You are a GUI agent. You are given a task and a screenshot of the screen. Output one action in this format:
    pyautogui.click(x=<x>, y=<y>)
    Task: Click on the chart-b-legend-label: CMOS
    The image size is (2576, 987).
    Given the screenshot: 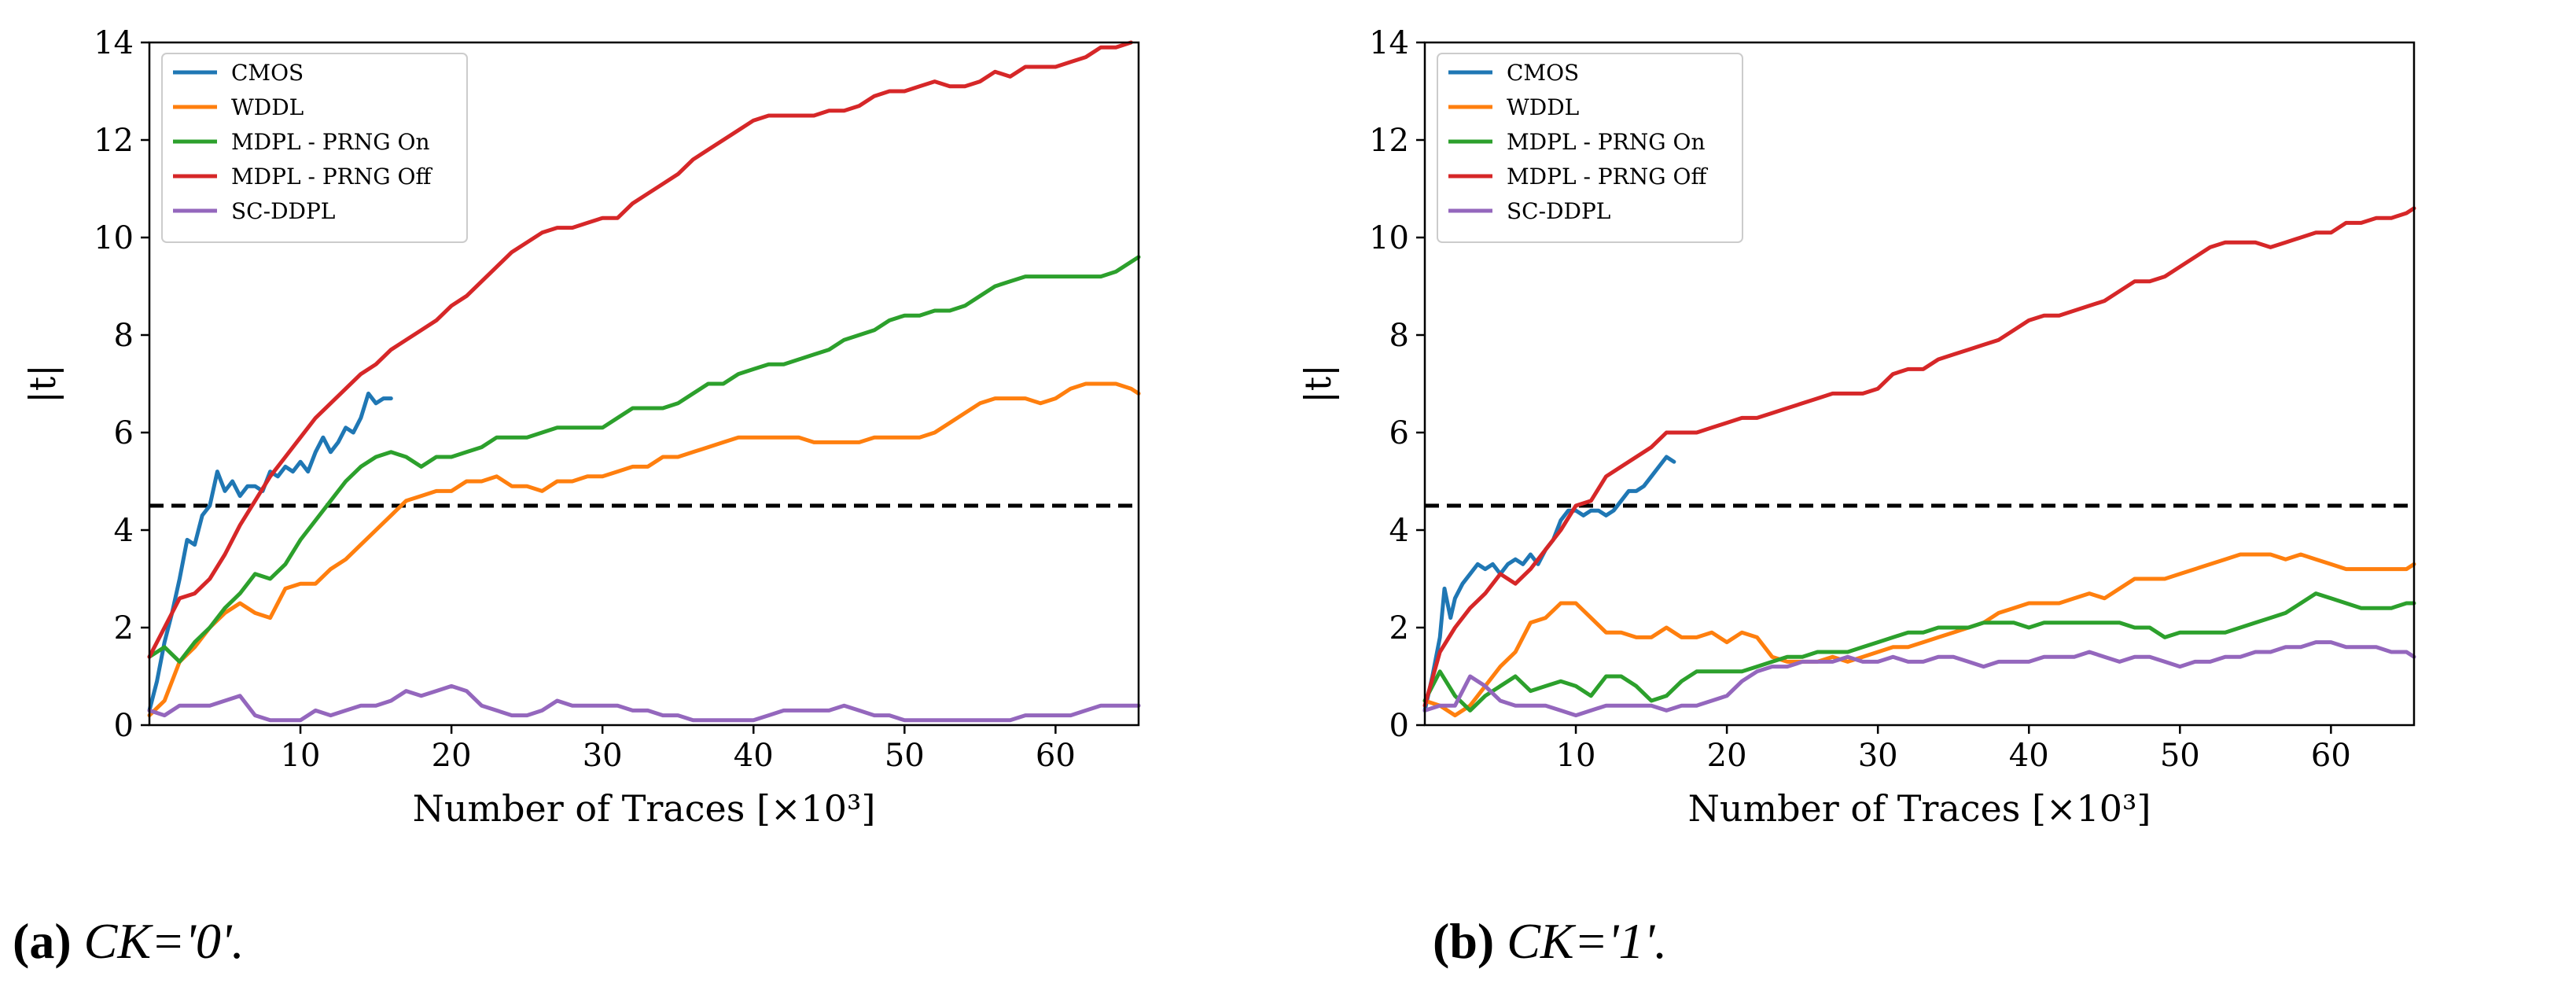 What is the action you would take?
    pyautogui.click(x=1543, y=73)
    